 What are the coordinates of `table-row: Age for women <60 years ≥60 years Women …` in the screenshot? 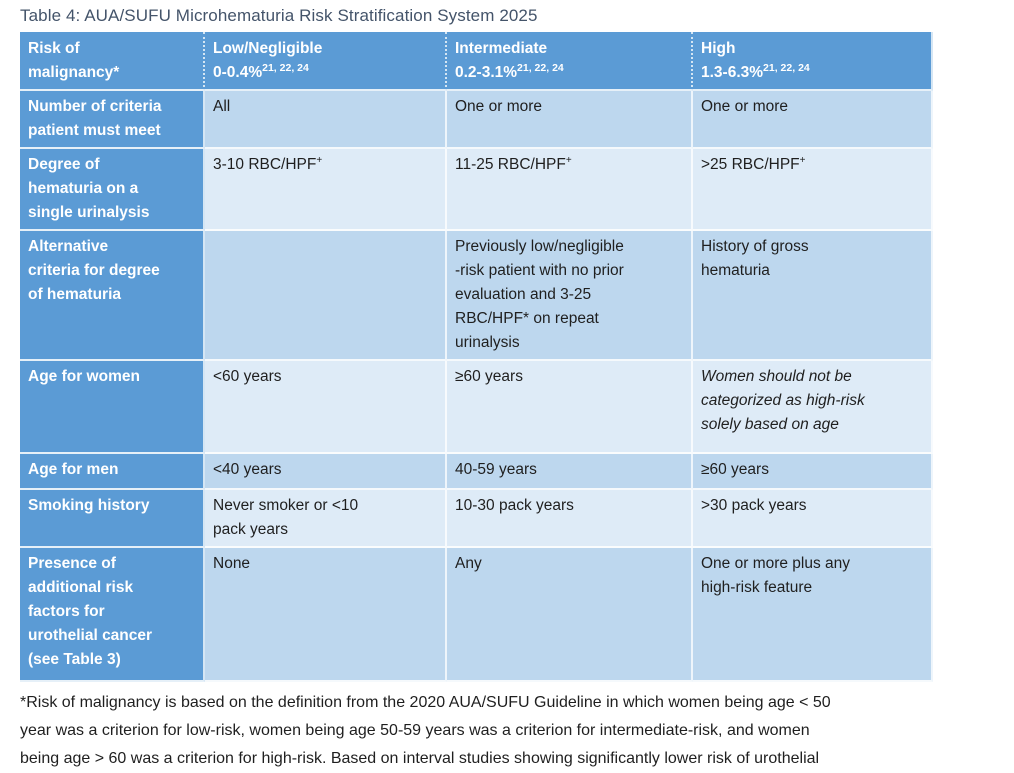 It's located at (476, 407).